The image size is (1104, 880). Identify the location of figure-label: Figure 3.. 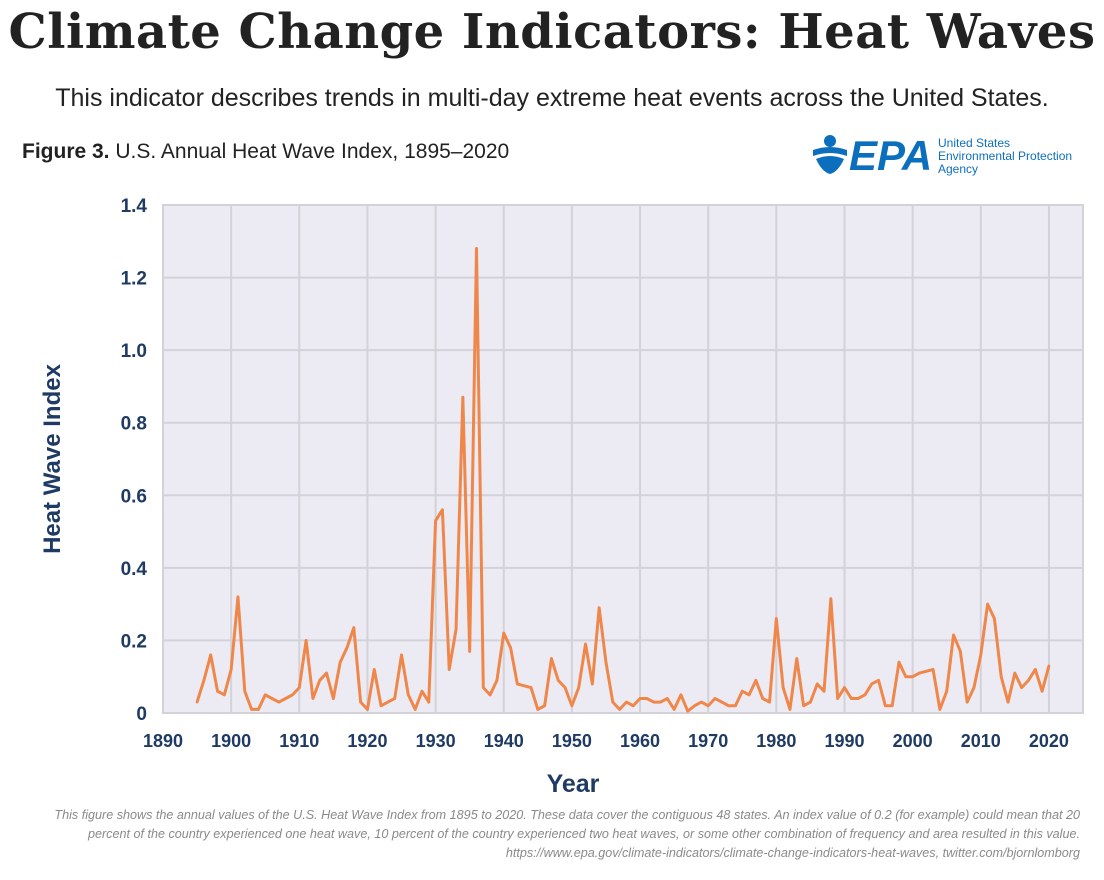
(66, 151).